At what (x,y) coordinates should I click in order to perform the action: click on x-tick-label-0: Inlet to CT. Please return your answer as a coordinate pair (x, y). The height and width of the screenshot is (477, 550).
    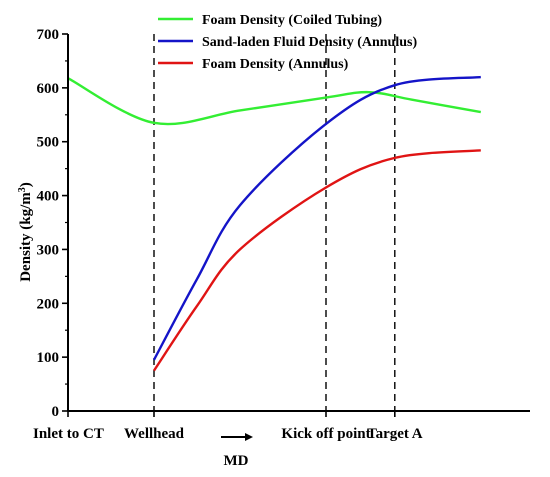
    Looking at the image, I should click on (68, 434).